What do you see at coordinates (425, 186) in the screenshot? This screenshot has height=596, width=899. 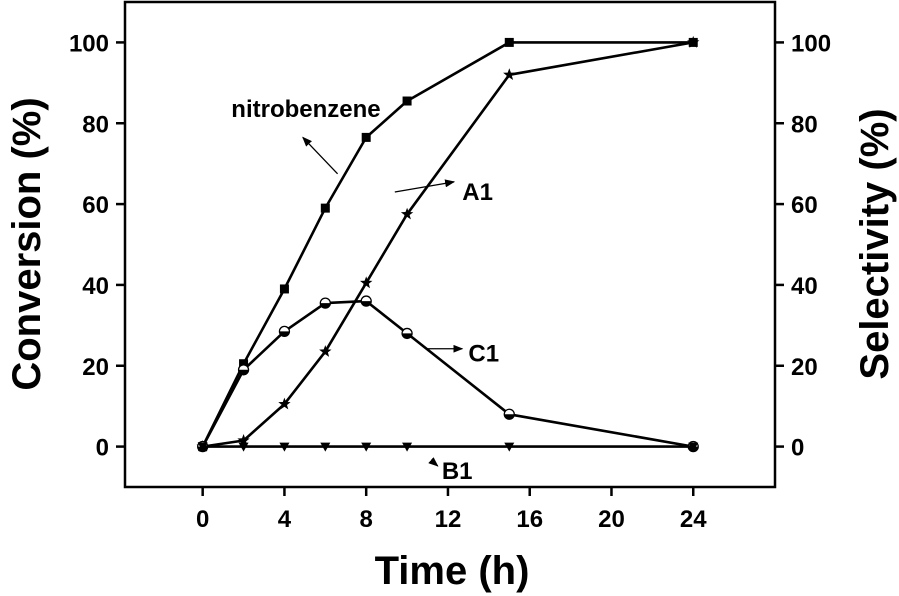 I see `annotation-arrow-a1` at bounding box center [425, 186].